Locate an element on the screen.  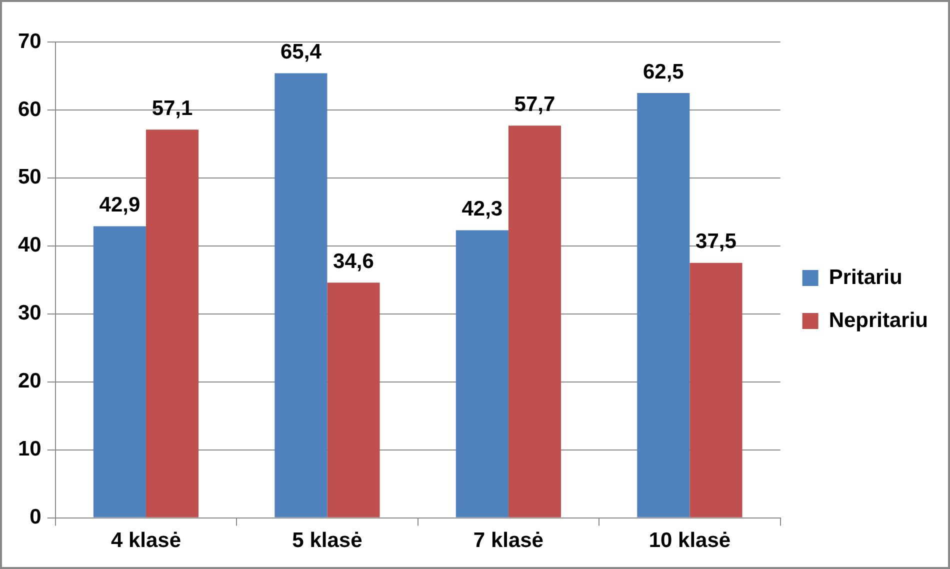
data-label: 65,4 is located at coordinates (301, 52).